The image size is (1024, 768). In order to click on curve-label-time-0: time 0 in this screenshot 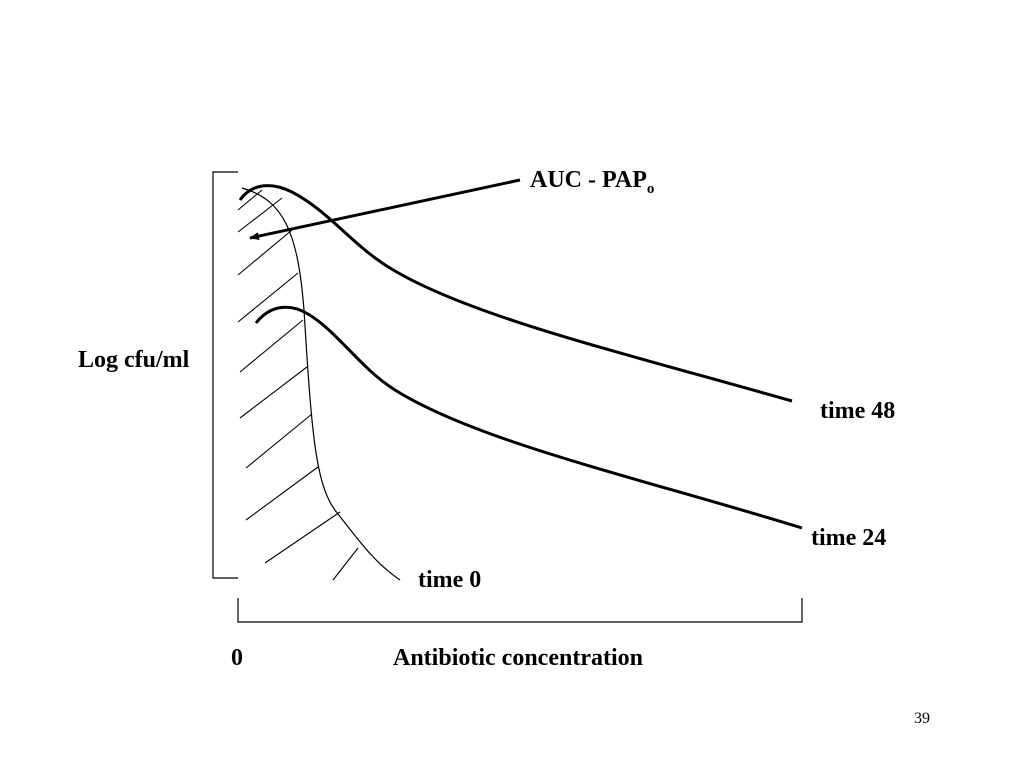, I will do `click(450, 580)`.